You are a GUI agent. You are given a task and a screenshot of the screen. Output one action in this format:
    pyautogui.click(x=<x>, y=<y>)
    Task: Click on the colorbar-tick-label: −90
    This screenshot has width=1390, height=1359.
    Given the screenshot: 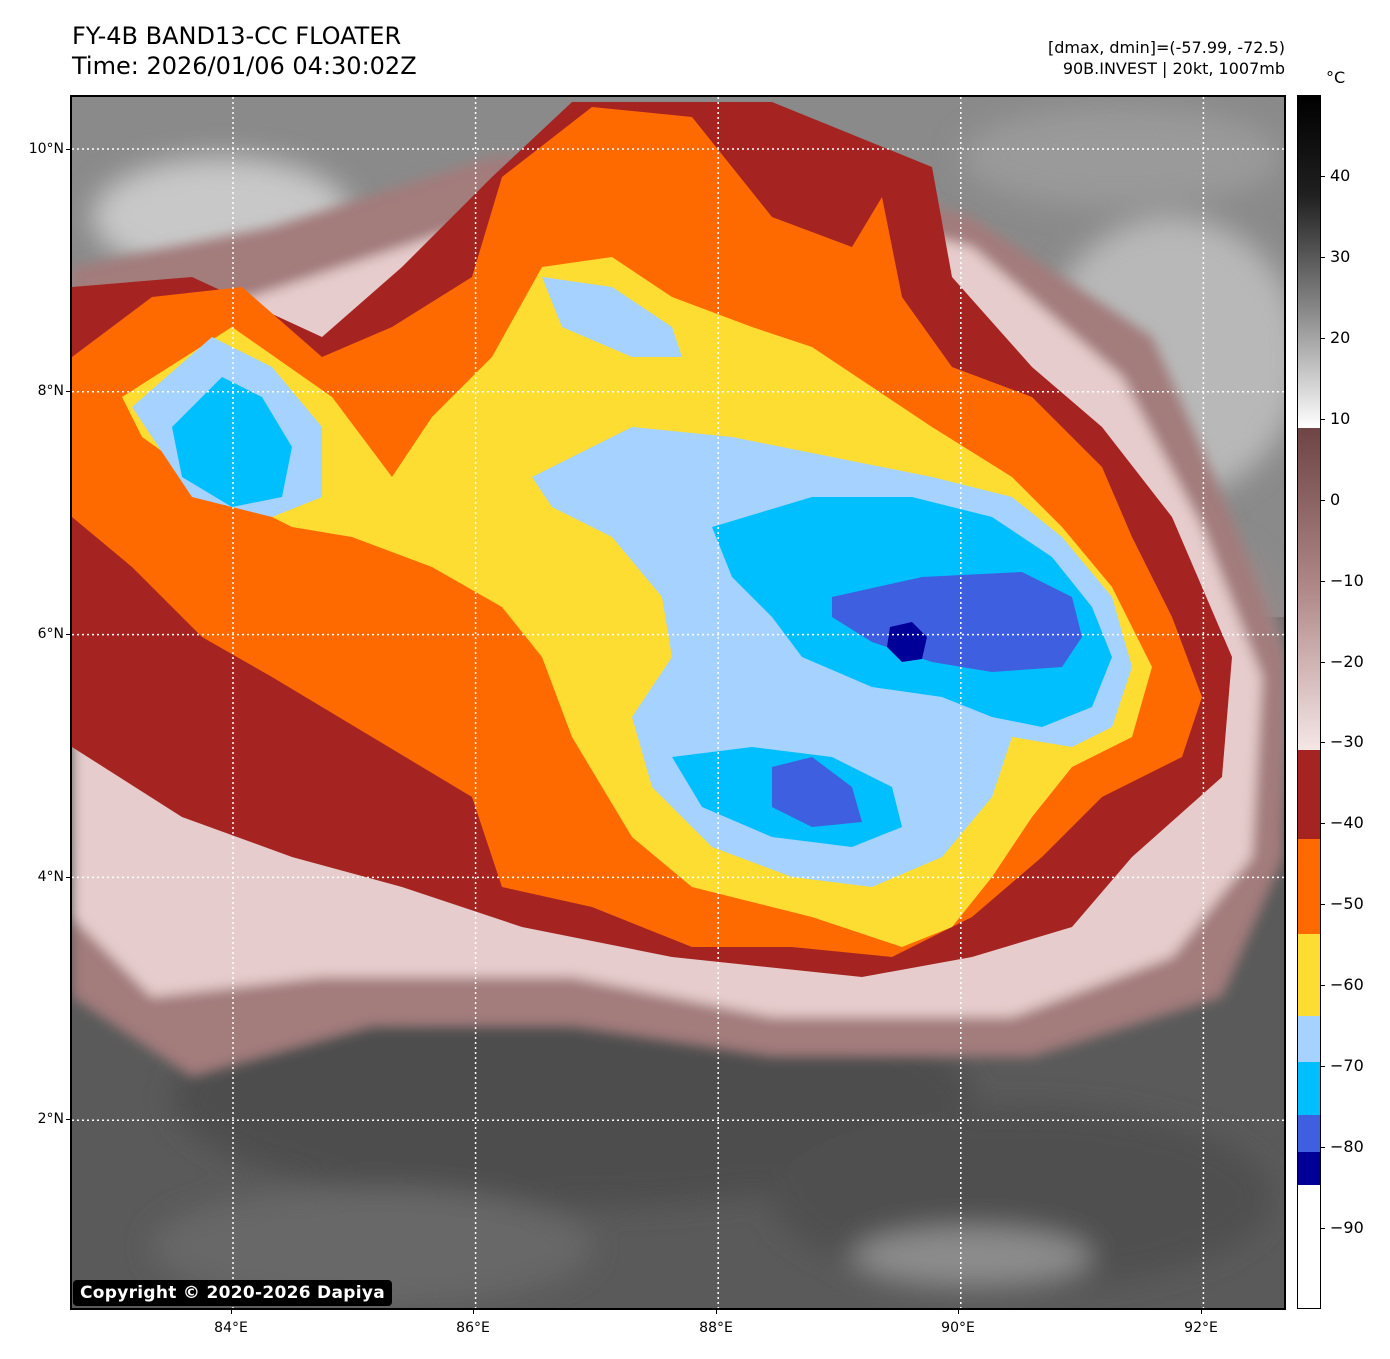 What is the action you would take?
    pyautogui.click(x=1347, y=1228)
    